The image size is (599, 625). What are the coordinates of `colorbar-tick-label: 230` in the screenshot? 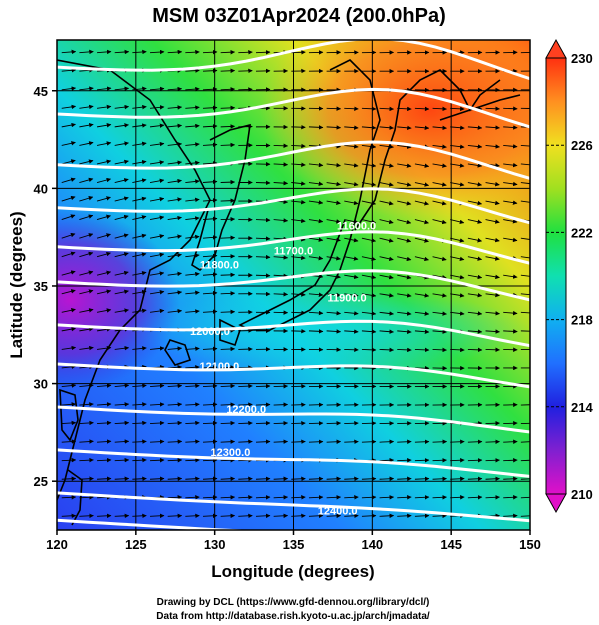 It's located at (582, 58).